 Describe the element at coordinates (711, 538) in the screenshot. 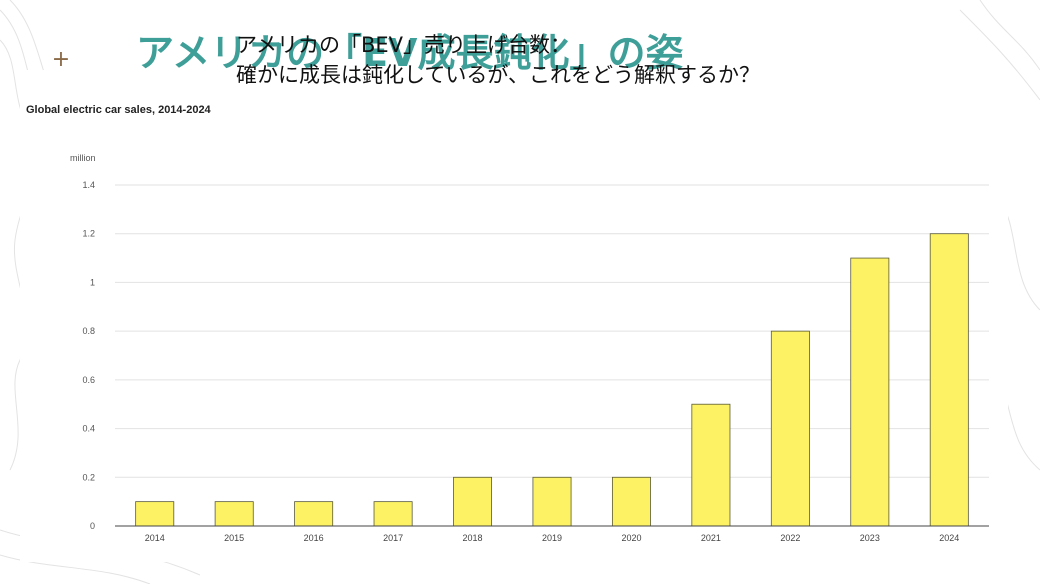

I see `x-tick-label: 2021` at that location.